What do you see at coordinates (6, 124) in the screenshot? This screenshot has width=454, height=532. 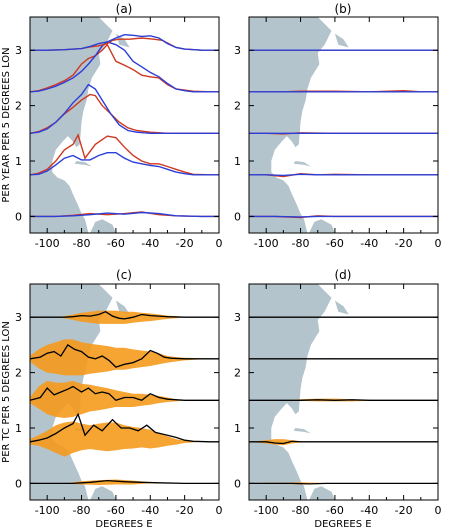 I see `y-axis-title-top: PER YEAR PER 5 DEGREES LON` at bounding box center [6, 124].